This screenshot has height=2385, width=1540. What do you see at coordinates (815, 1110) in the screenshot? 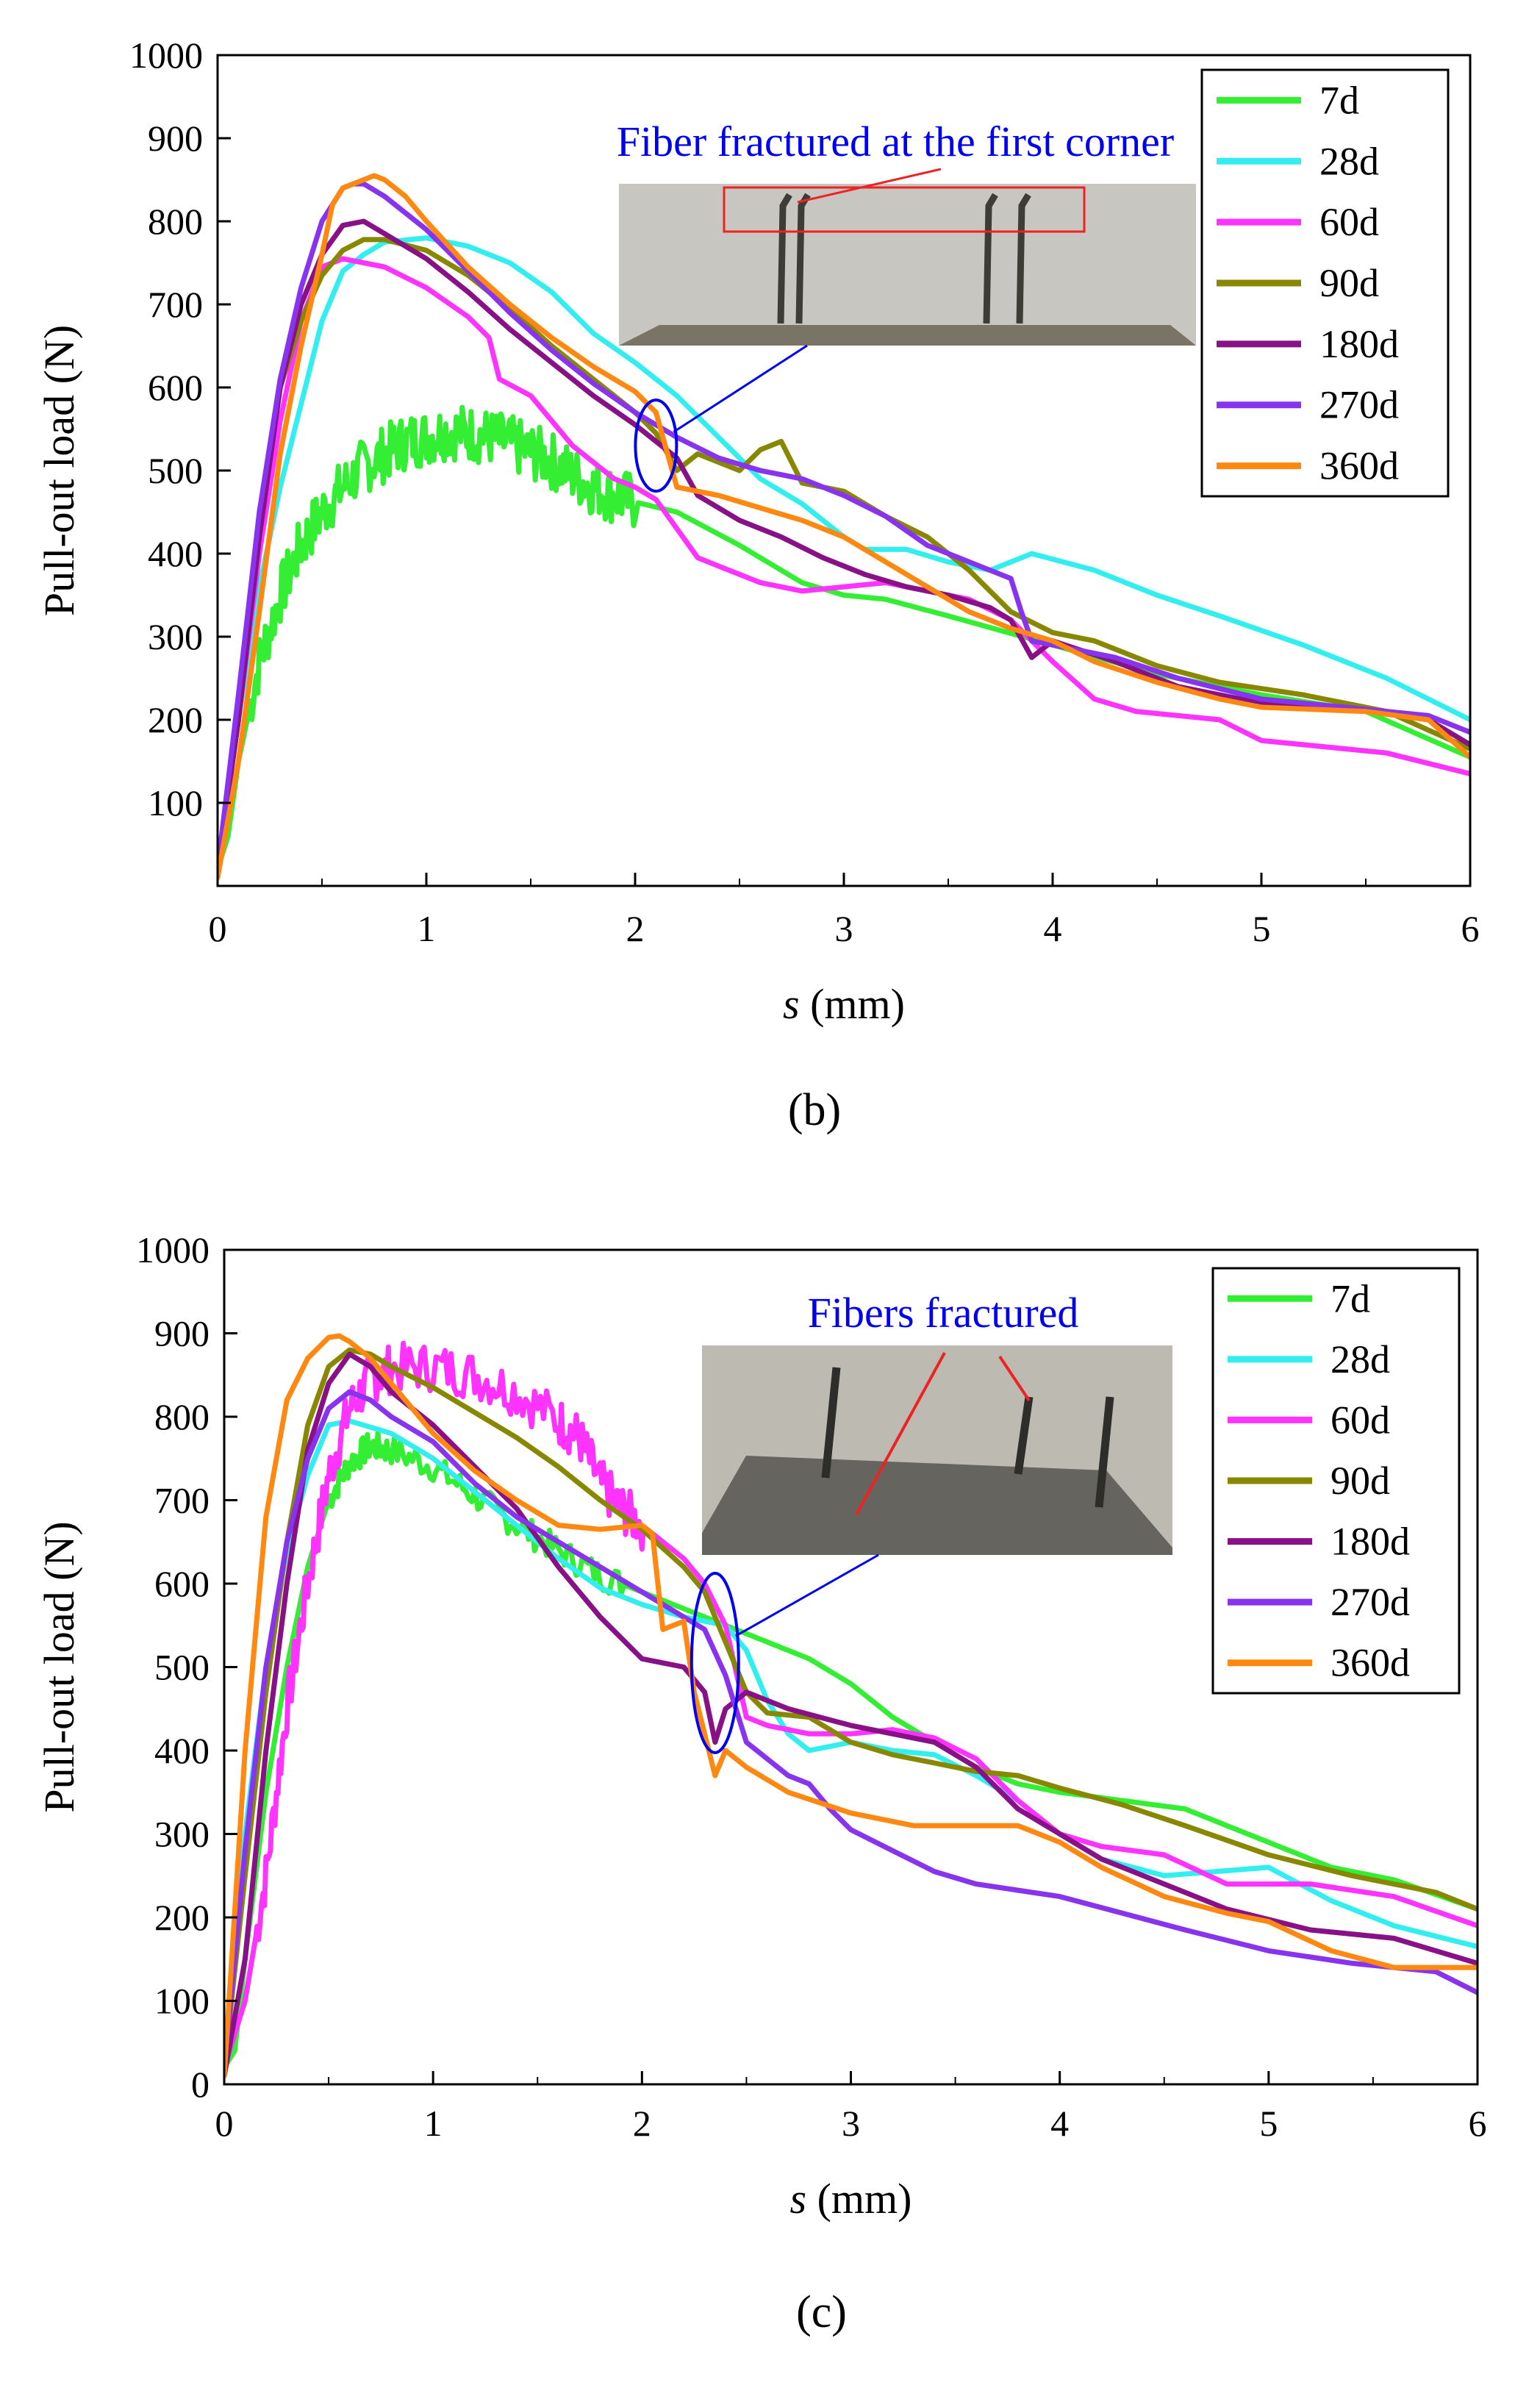
I see `panel-label: (b)` at bounding box center [815, 1110].